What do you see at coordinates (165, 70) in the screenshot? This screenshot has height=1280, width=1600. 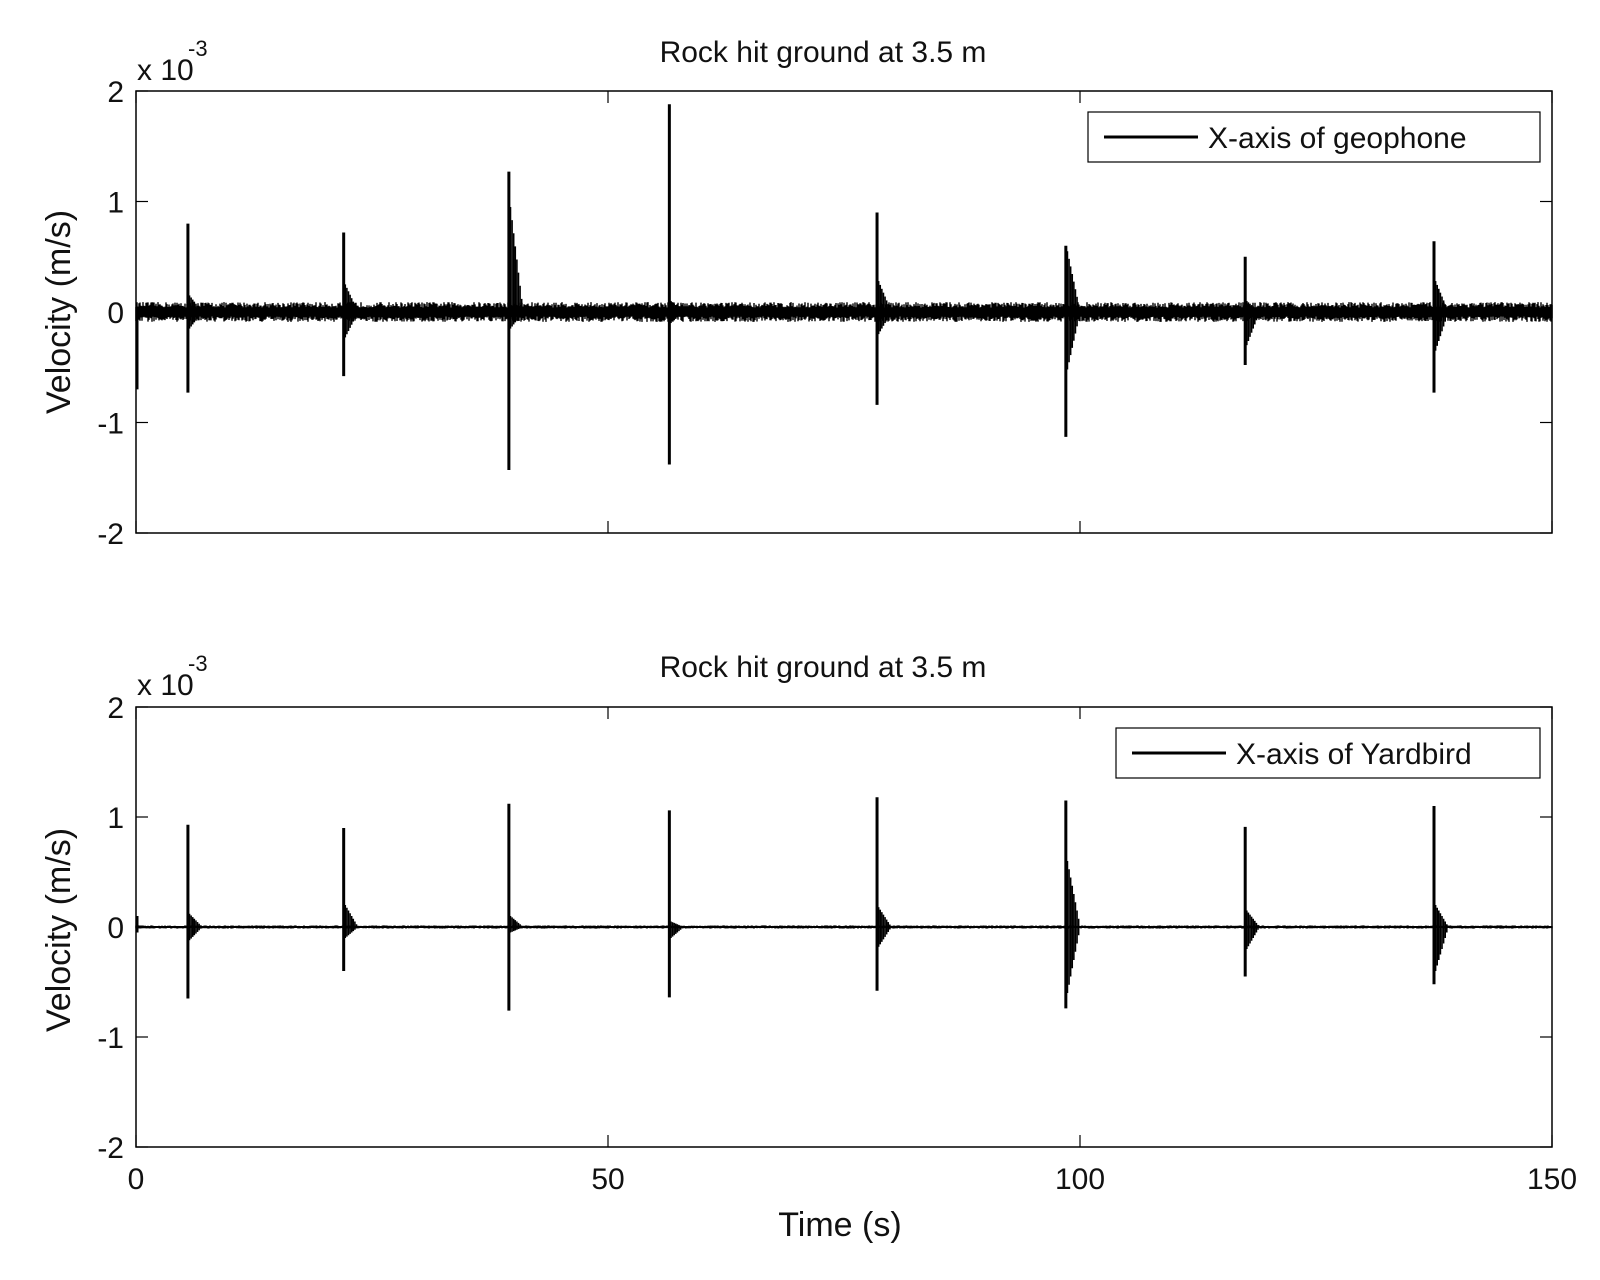 I see `top-y-multiplier: x 10` at bounding box center [165, 70].